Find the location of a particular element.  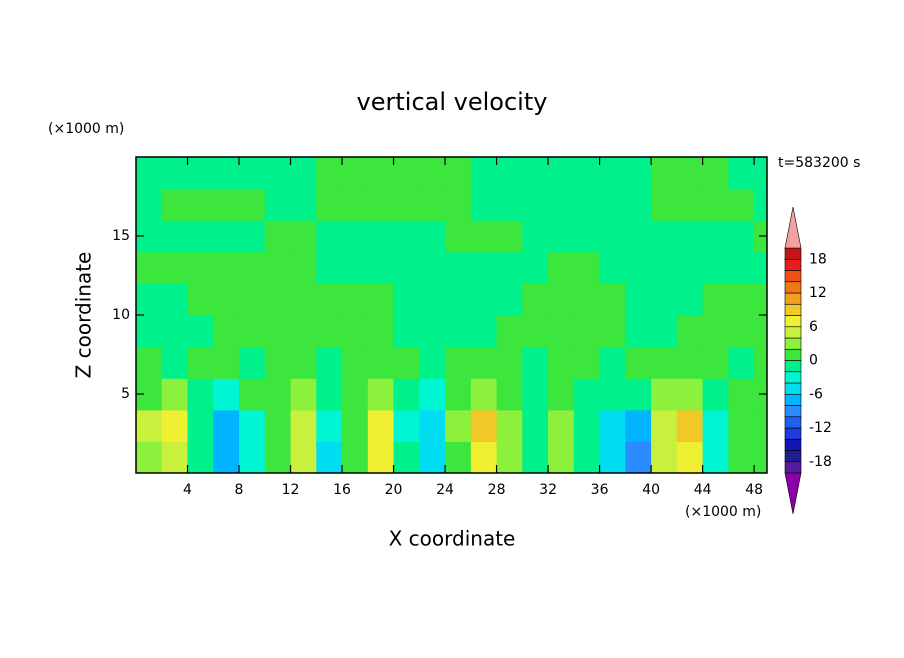

x-tick-label: 44 is located at coordinates (703, 490).